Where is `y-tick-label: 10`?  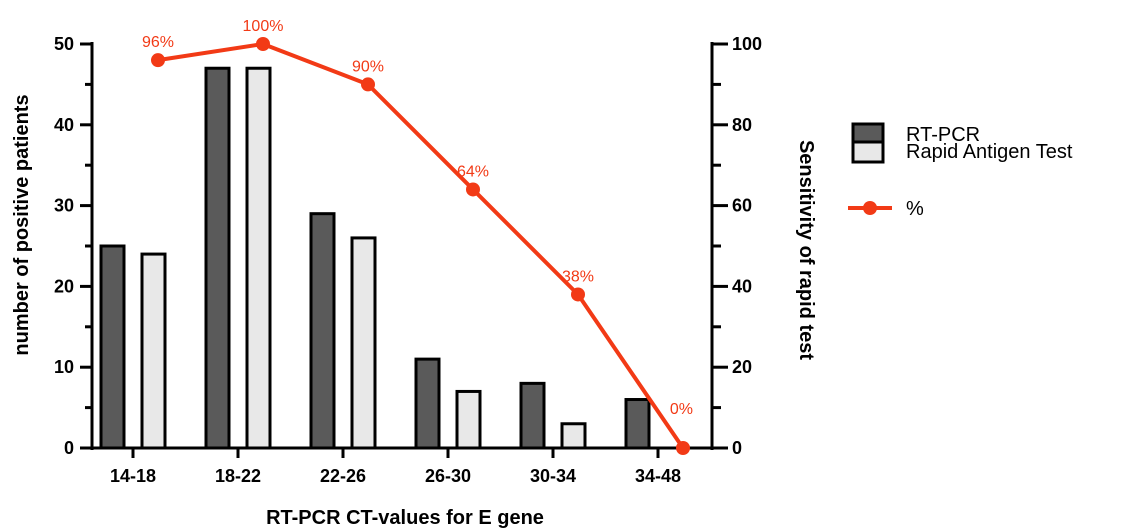 y-tick-label: 10 is located at coordinates (64, 367).